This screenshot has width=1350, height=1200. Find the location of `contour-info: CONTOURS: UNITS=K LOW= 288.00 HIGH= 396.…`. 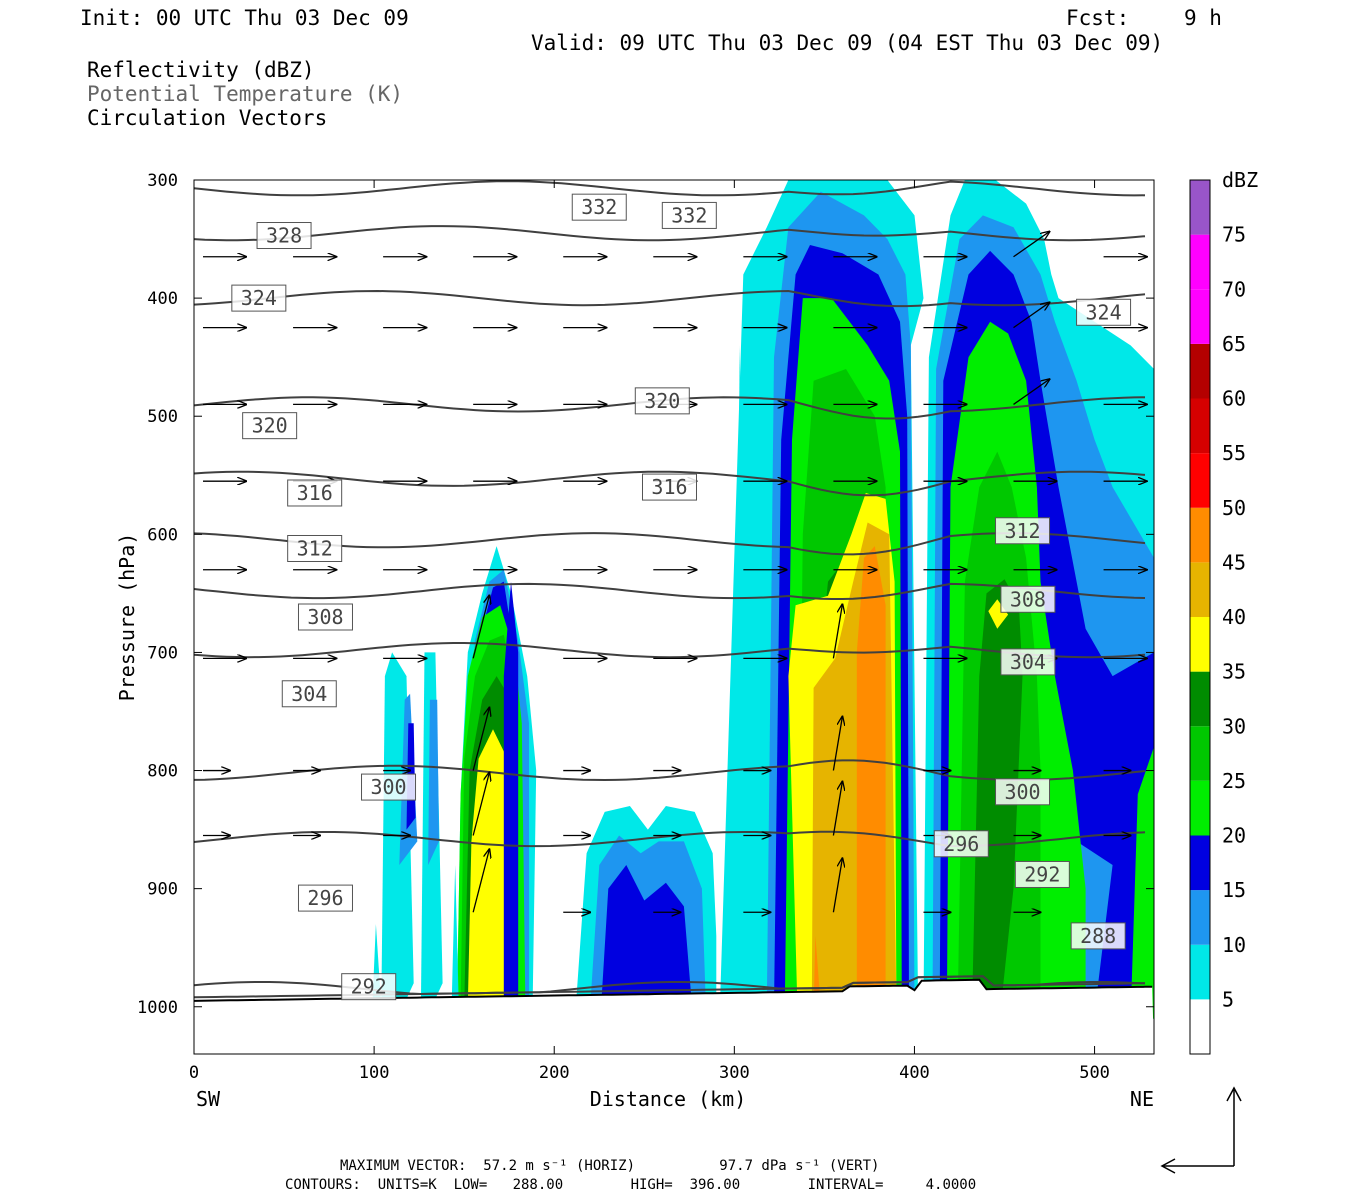

contour-info: CONTOURS: UNITS=K LOW= 288.00 HIGH= 396.… is located at coordinates (631, 1185).